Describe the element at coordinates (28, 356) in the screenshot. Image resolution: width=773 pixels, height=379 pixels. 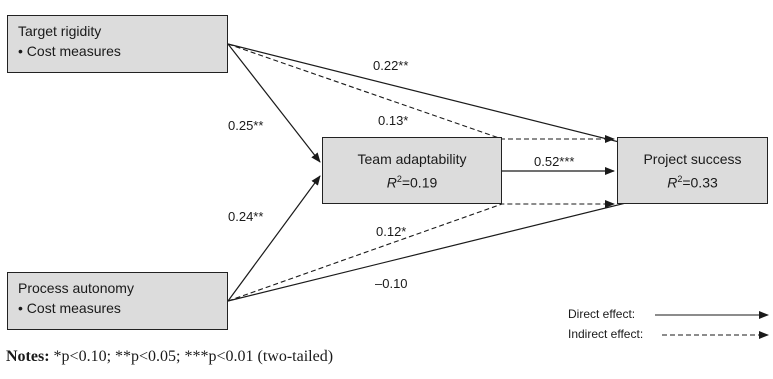
I see `notes-label: Notes:` at that location.